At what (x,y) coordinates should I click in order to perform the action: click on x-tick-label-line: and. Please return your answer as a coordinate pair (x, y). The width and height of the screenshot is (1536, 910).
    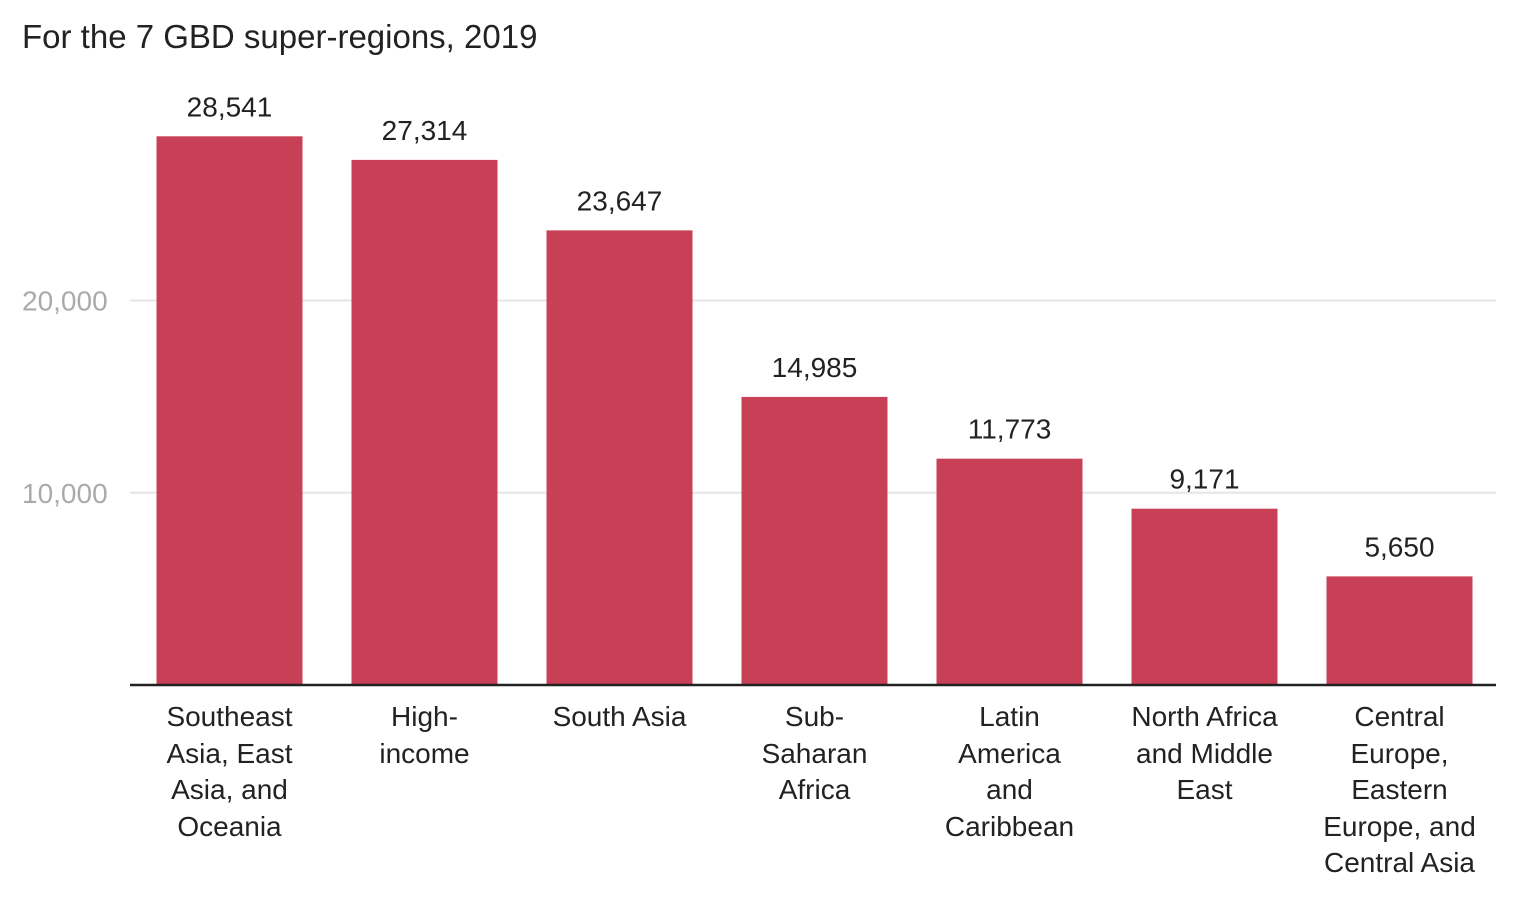
    Looking at the image, I should click on (1009, 789).